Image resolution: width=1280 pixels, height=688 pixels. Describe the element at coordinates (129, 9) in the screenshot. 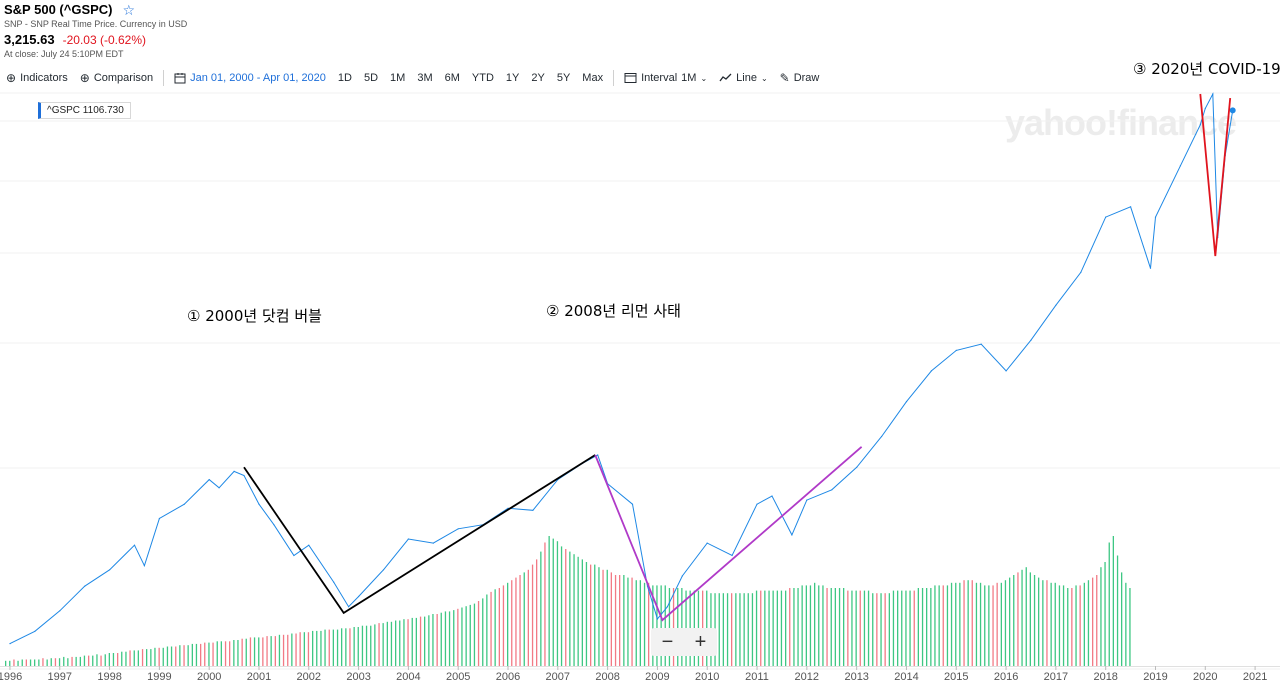

I see `star-icon: ☆` at that location.